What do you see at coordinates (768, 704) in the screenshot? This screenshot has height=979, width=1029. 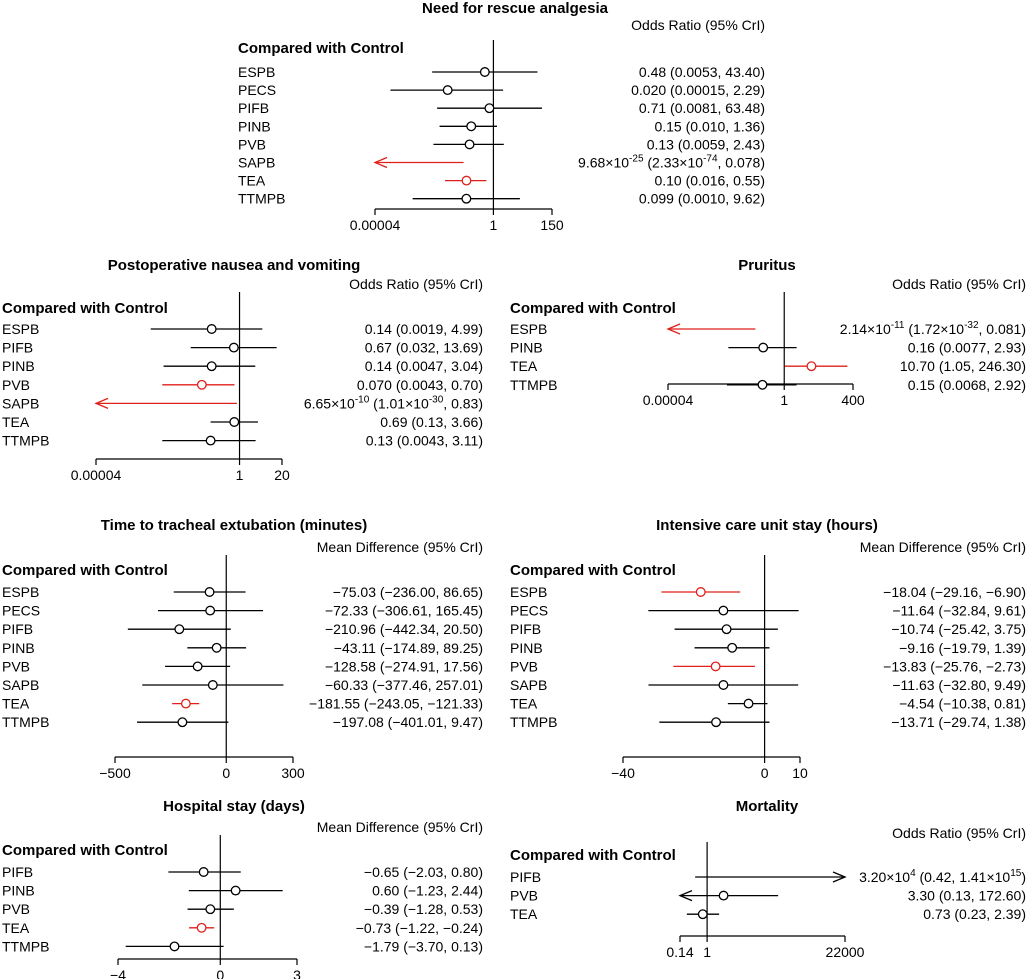 I see `forest-row-tea: TEA −4.54 (−10.38, 0.81)` at bounding box center [768, 704].